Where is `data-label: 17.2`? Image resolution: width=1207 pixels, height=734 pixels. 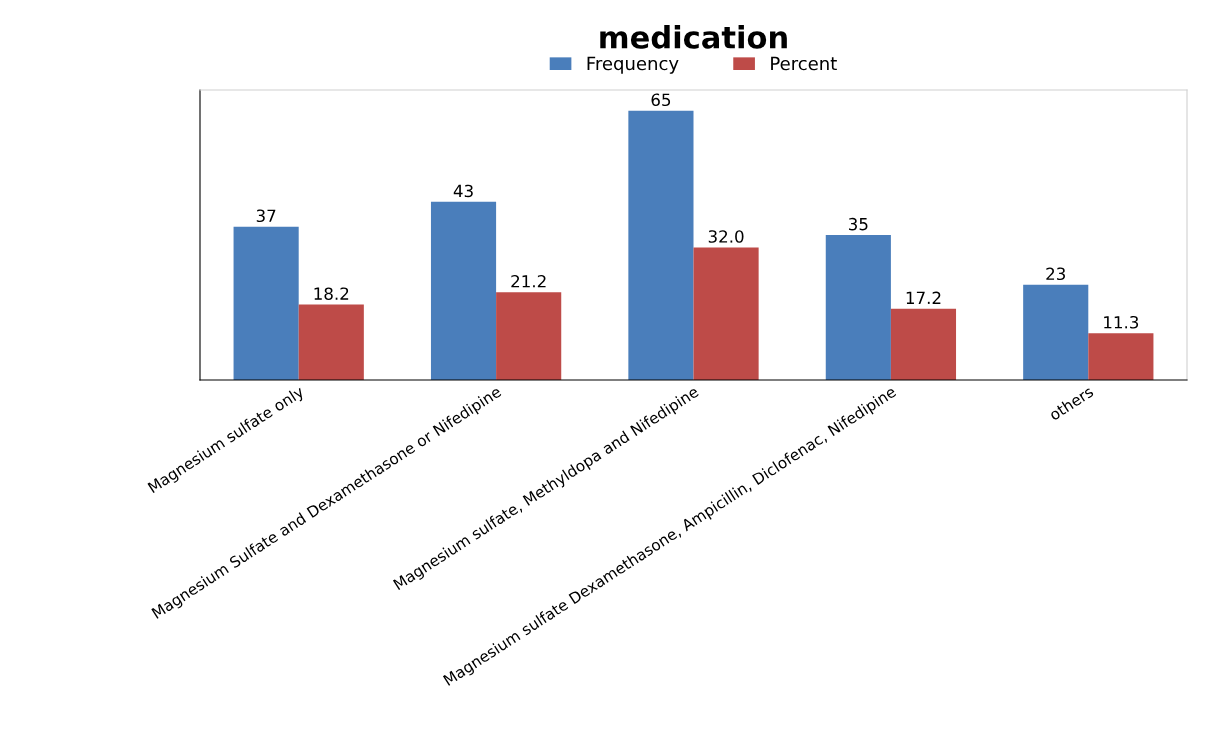 data-label: 17.2 is located at coordinates (923, 297).